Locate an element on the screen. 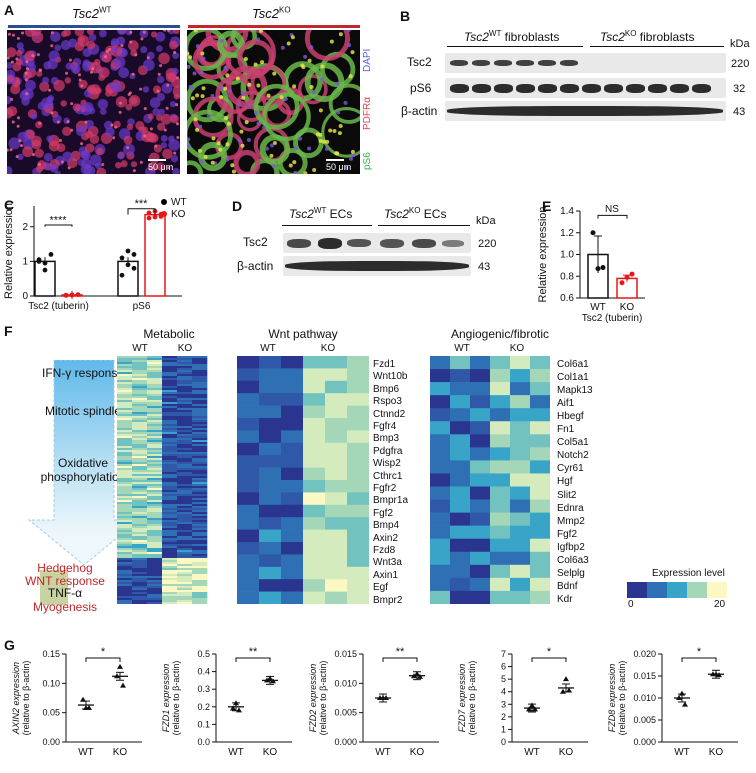 This screenshot has width=756, height=773. panel-d-row-label-tsc2: Tsc2 is located at coordinates (255, 242).